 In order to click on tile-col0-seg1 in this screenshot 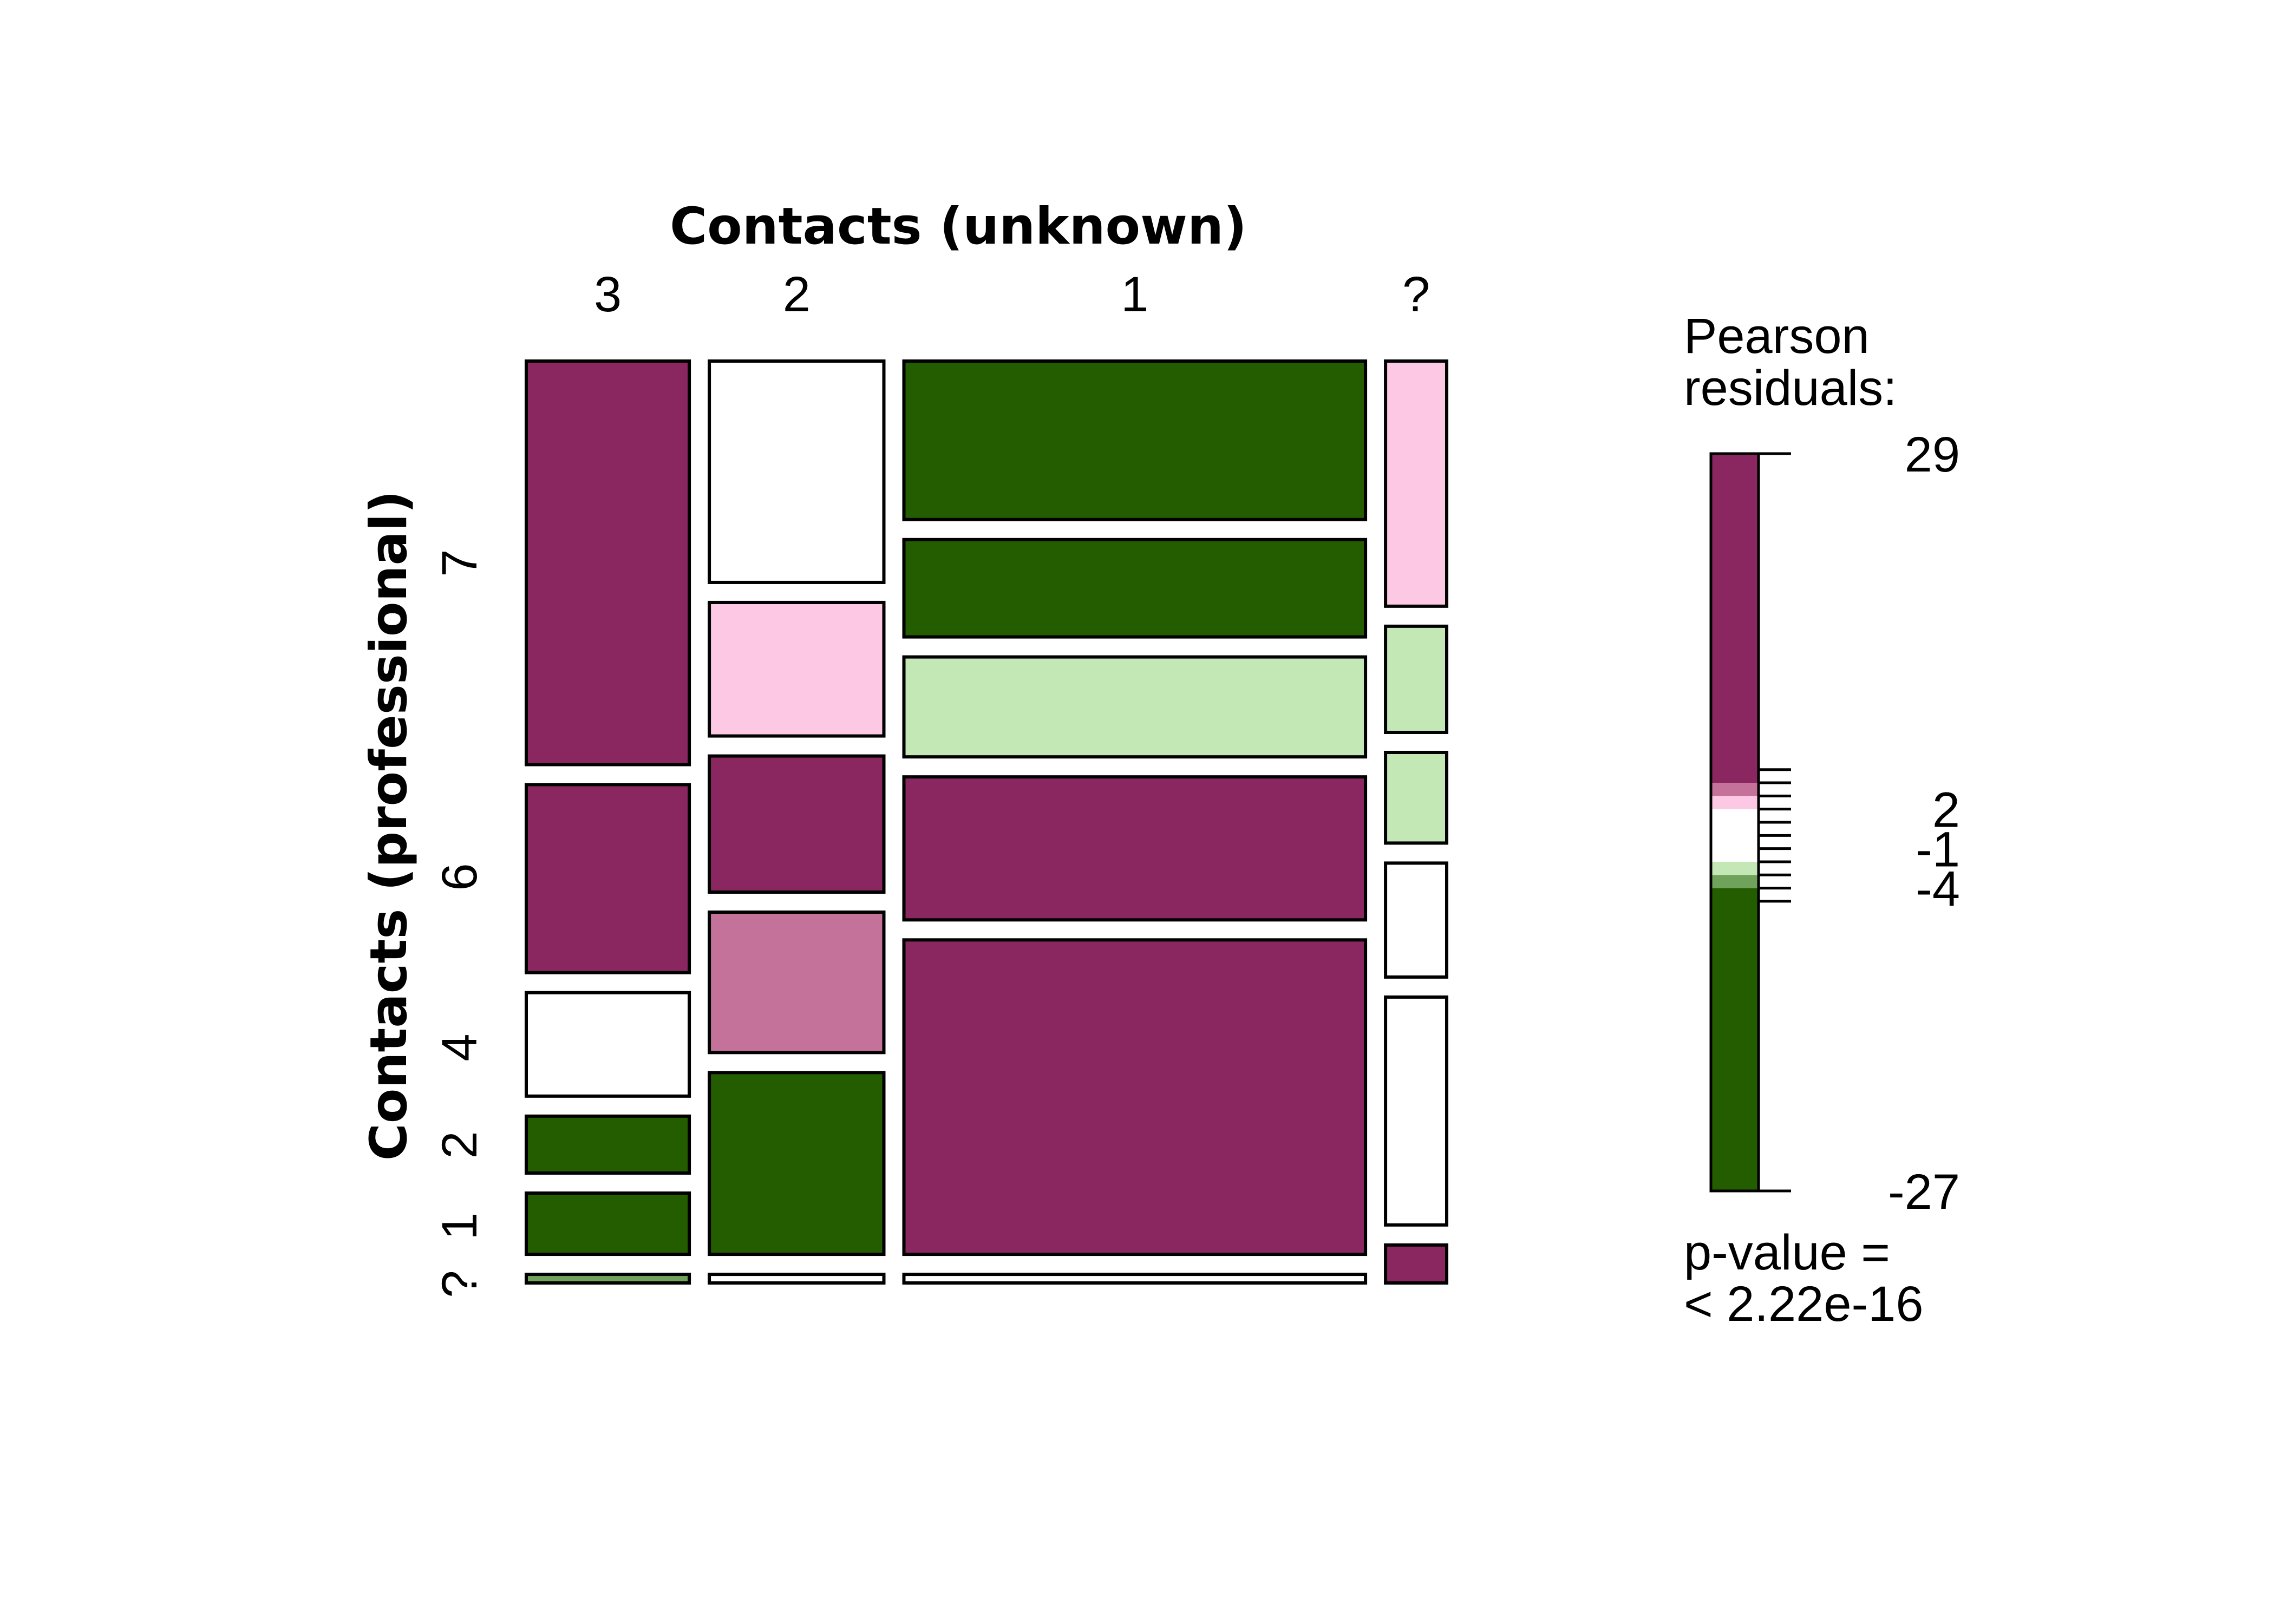, I will do `click(608, 878)`.